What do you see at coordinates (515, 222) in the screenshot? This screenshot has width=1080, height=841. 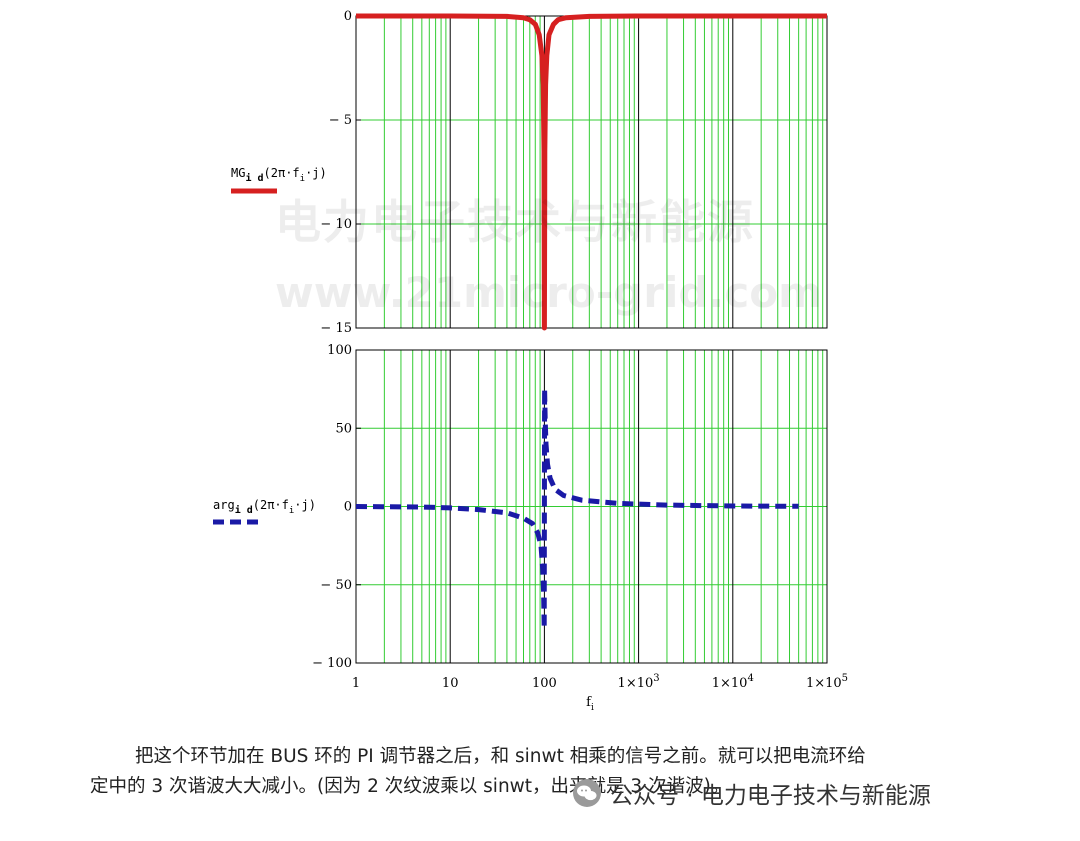 I see `watermark-chinese: 电力电子技术与新能源` at bounding box center [515, 222].